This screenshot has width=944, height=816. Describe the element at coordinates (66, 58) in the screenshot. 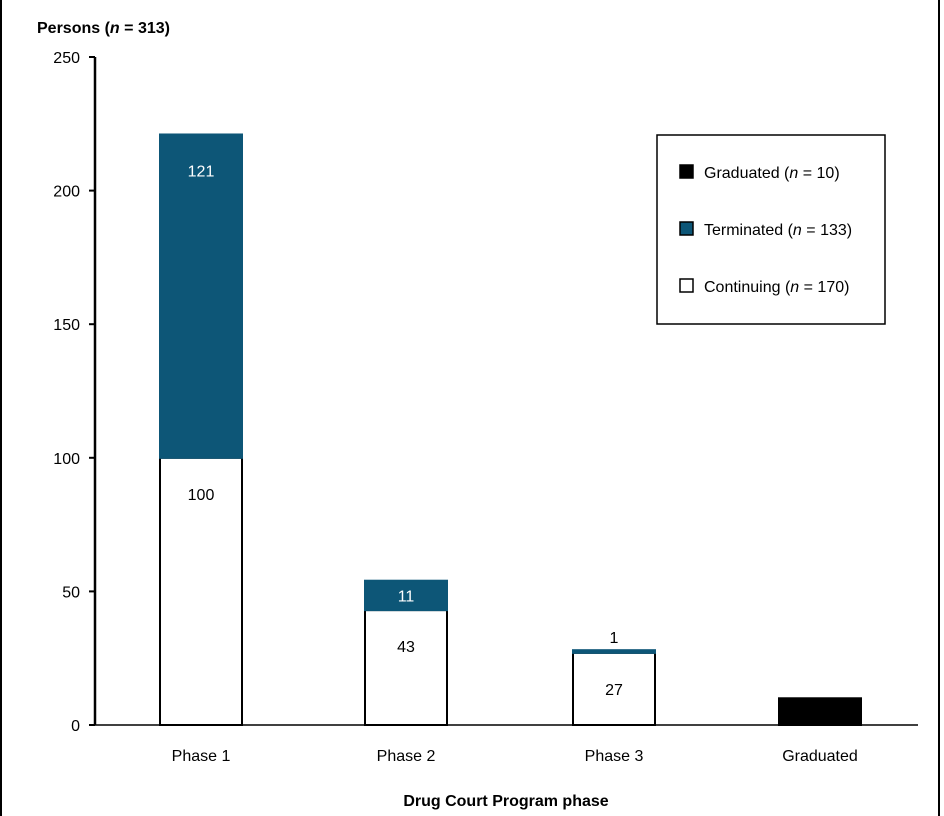

I see `y-tick-label: 250` at that location.